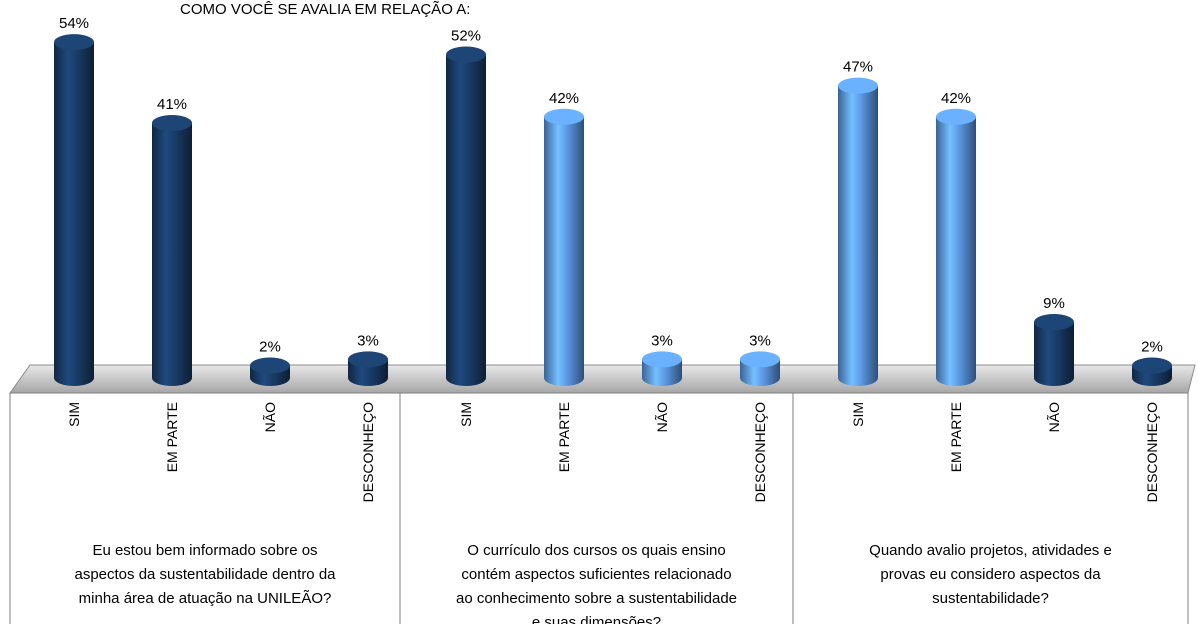 The width and height of the screenshot is (1198, 624). Describe the element at coordinates (1054, 303) in the screenshot. I see `value-label: 9%` at that location.